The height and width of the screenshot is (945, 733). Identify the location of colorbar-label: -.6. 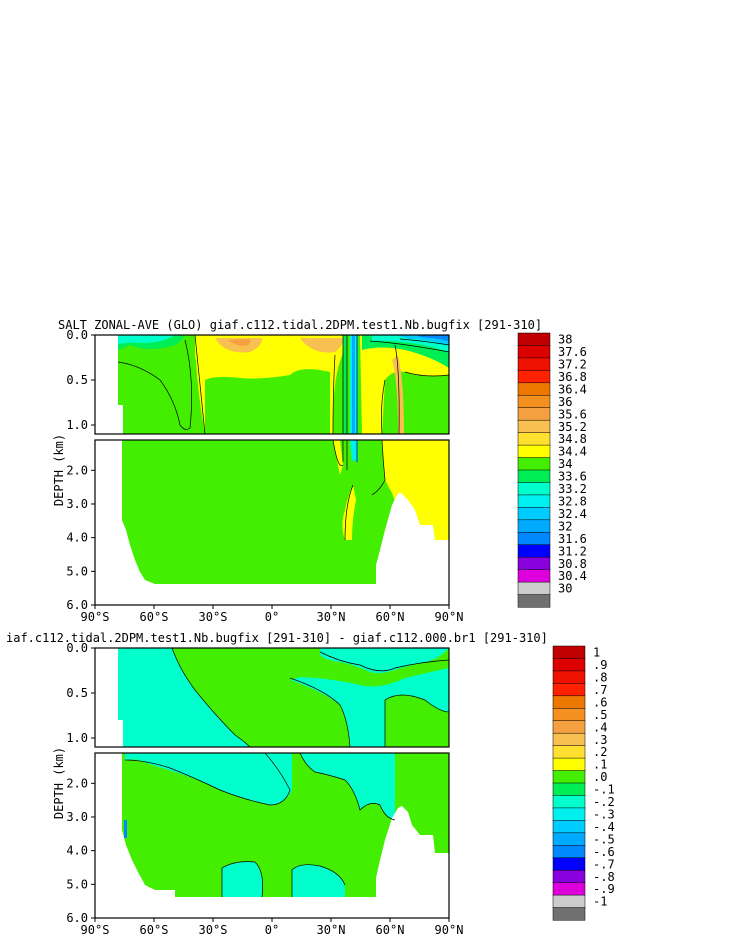
(604, 852).